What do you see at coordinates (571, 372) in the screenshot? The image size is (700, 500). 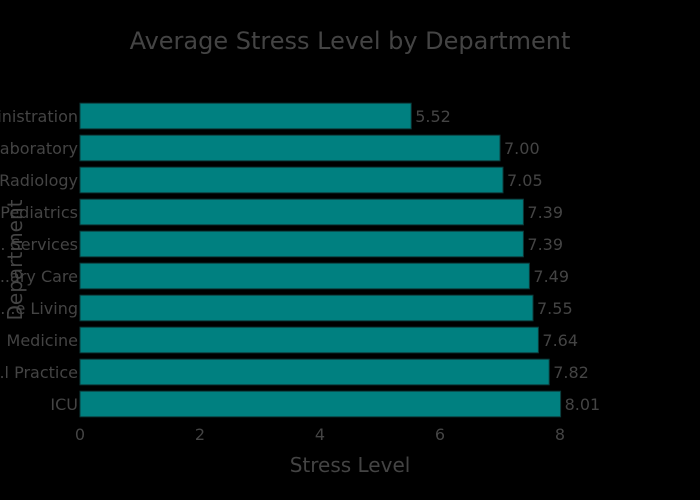 I see `data-label-2: 7.82` at bounding box center [571, 372].